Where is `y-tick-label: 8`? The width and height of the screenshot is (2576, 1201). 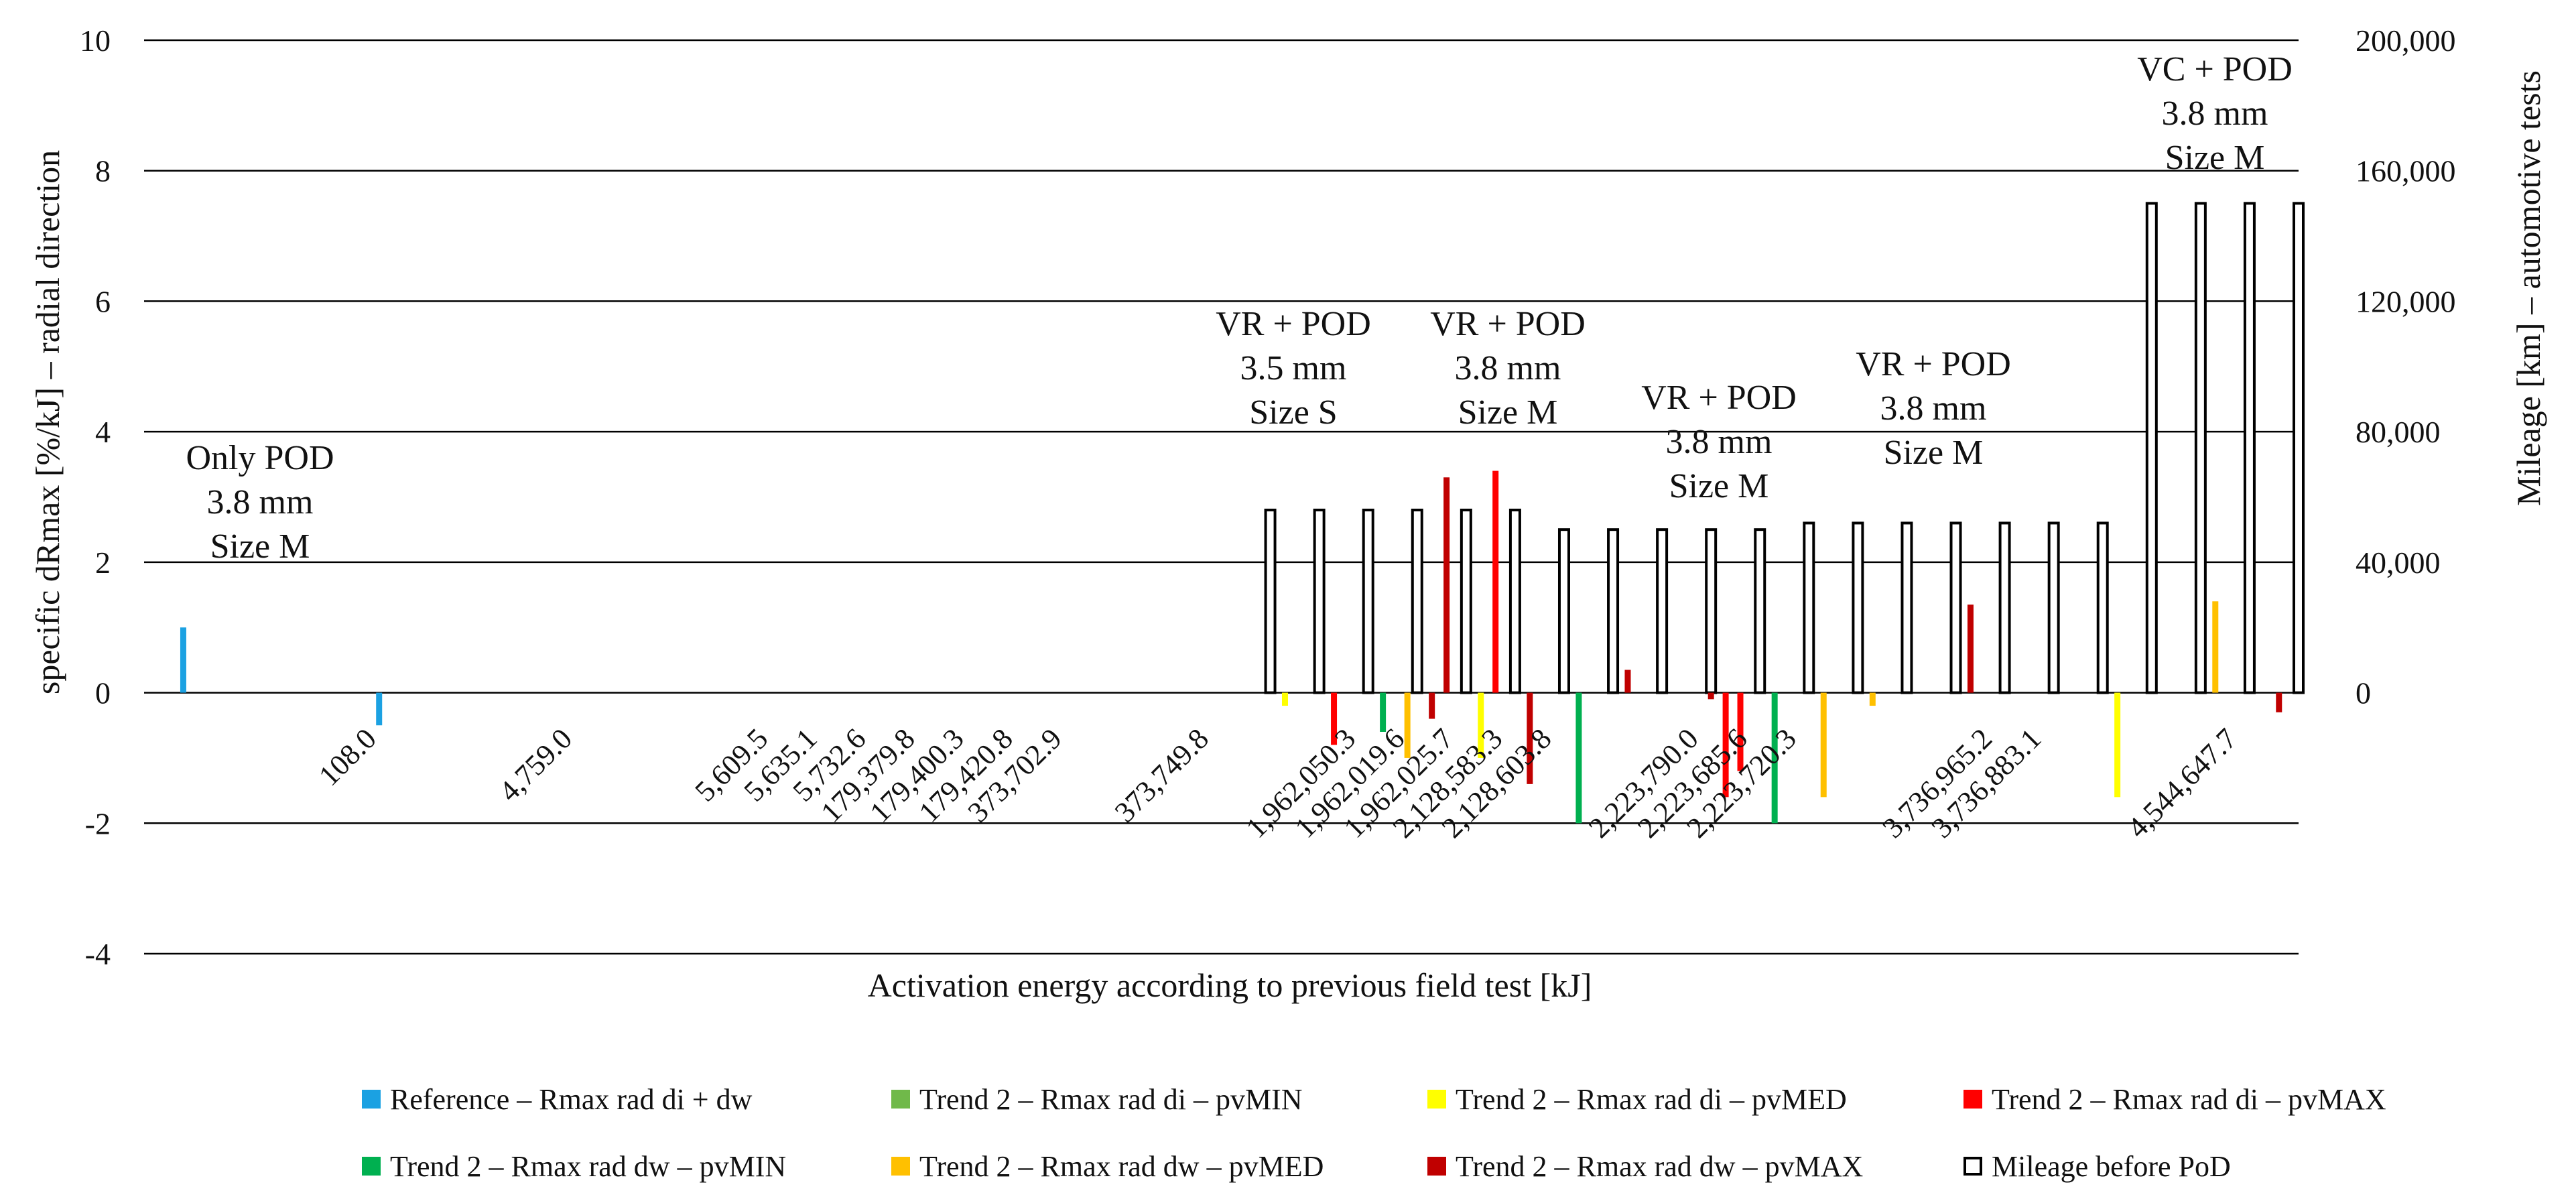
y-tick-label: 8 is located at coordinates (103, 171).